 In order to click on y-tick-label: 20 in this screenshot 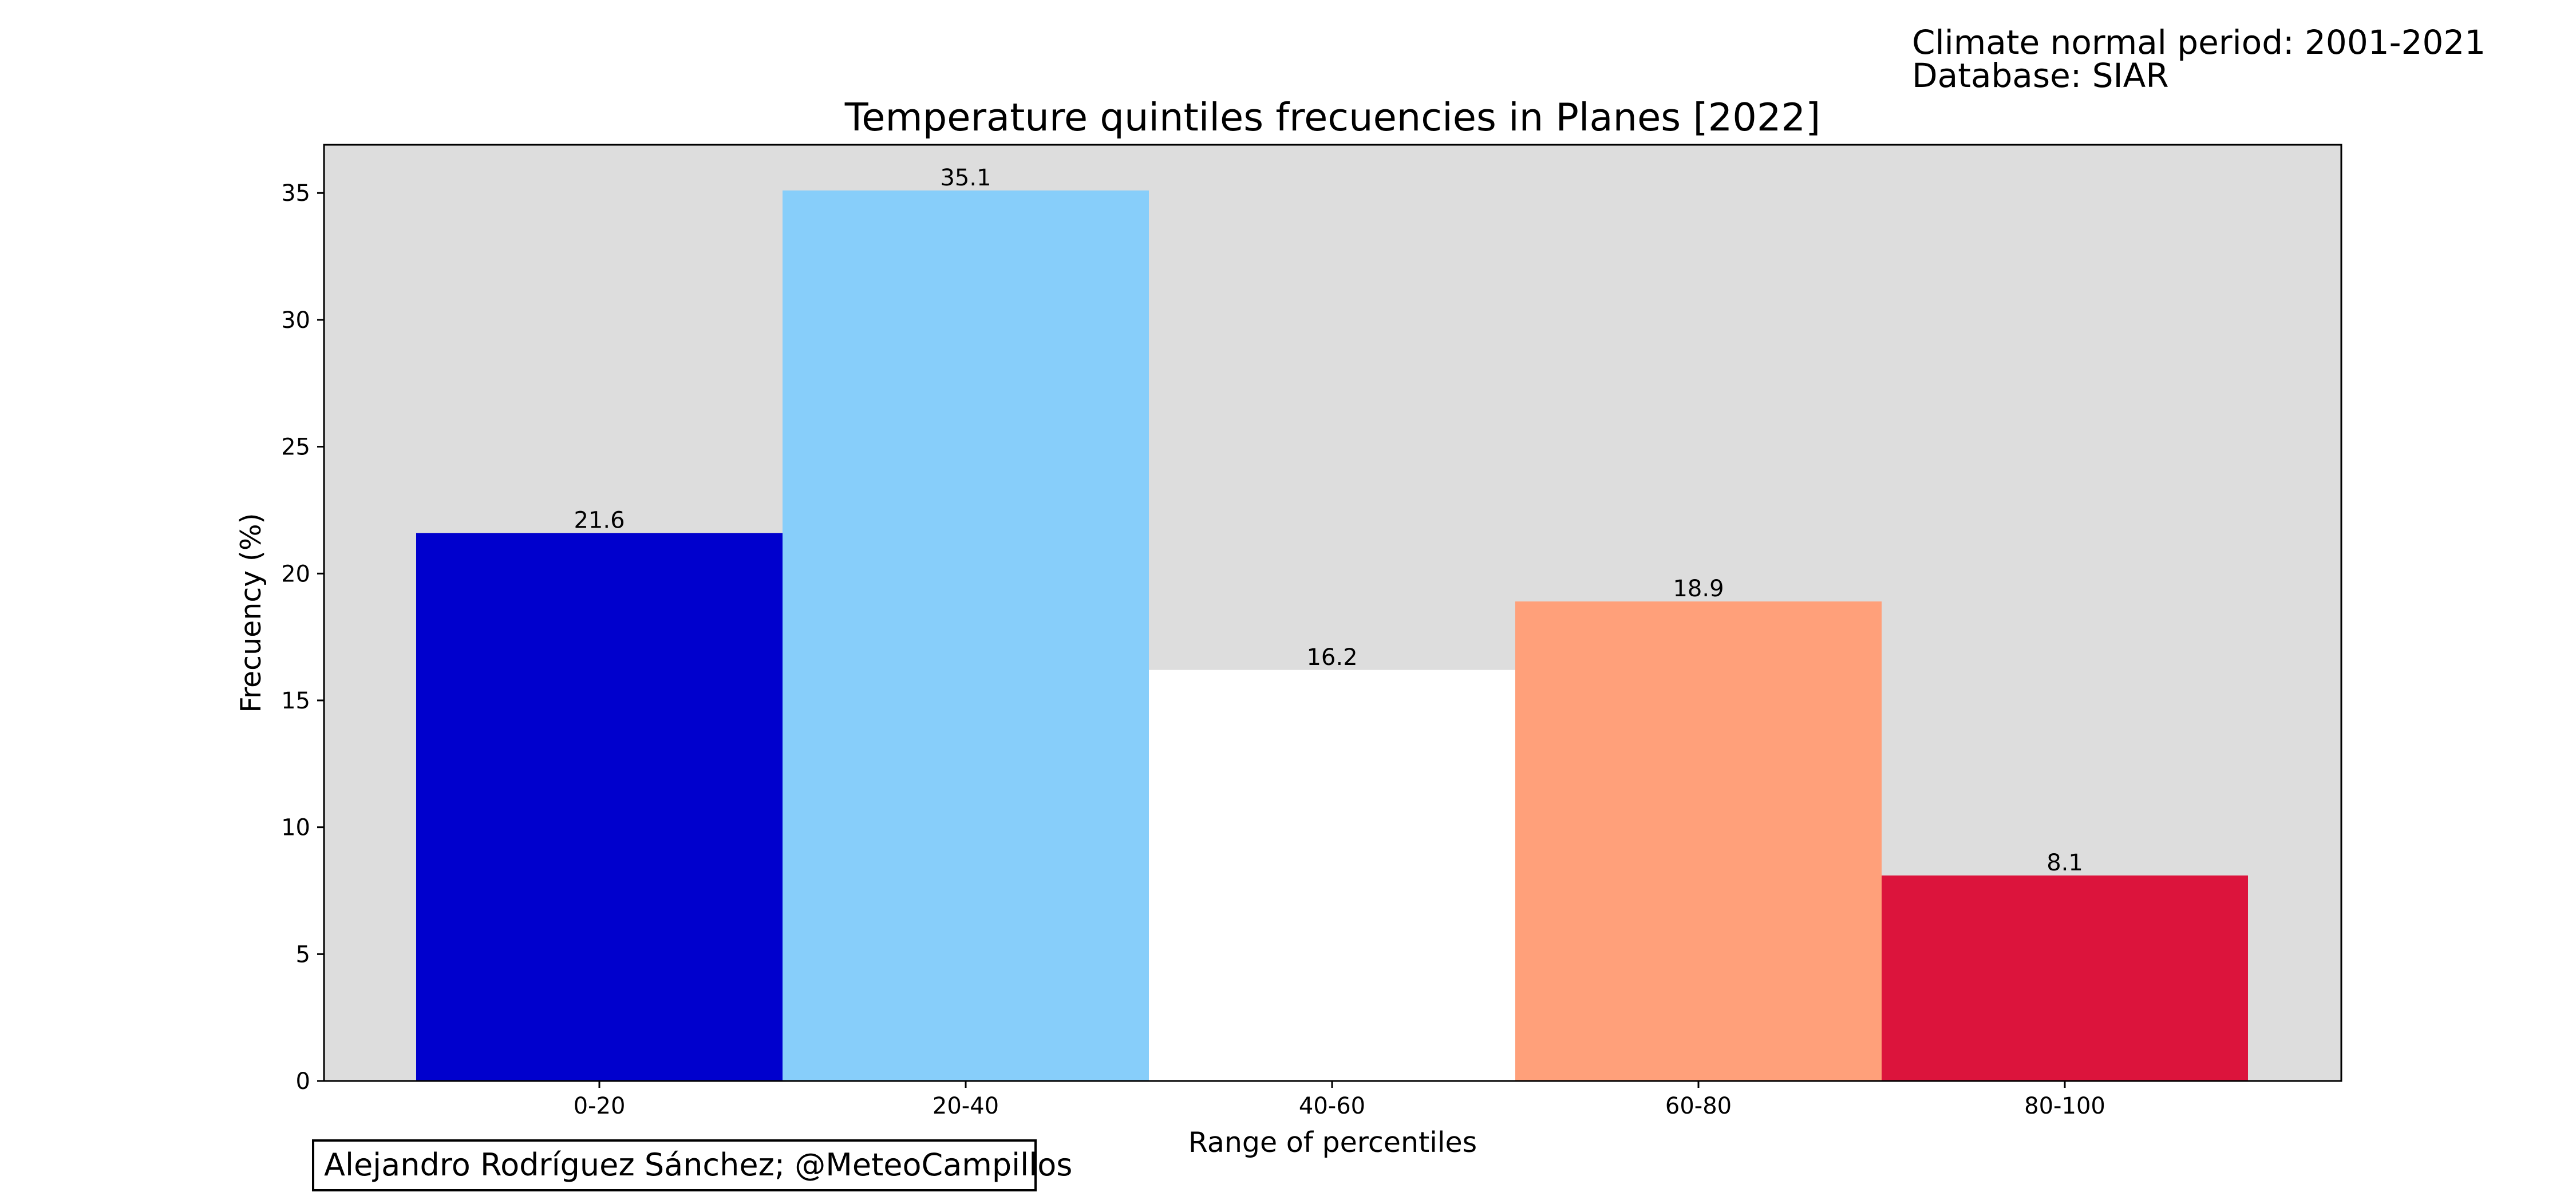, I will do `click(295, 574)`.